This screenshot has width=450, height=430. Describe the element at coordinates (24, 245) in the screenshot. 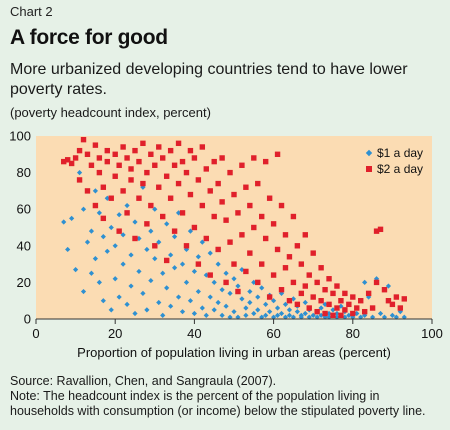

I see `y-tick-label: 40` at that location.